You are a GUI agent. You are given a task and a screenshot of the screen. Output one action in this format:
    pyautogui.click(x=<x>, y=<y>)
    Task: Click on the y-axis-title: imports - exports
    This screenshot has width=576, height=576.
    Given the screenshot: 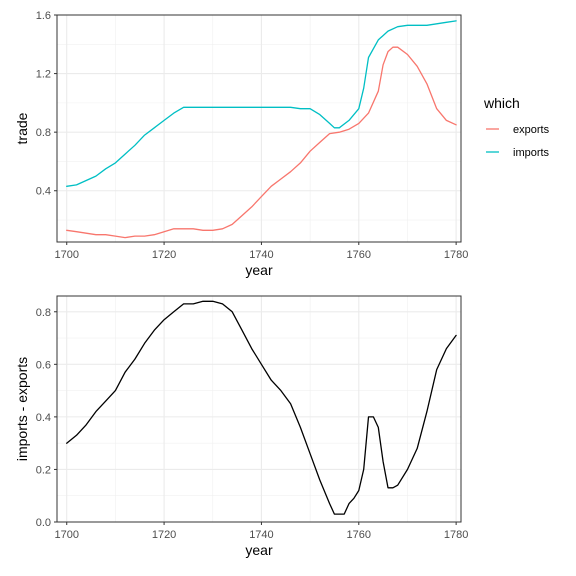 What is the action you would take?
    pyautogui.click(x=22, y=409)
    